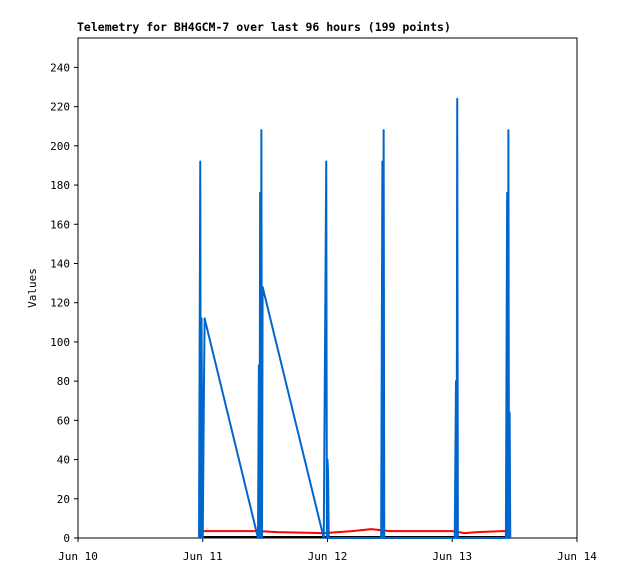 This screenshot has width=618, height=579. I want to click on y-tick-label: 60, so click(63, 420).